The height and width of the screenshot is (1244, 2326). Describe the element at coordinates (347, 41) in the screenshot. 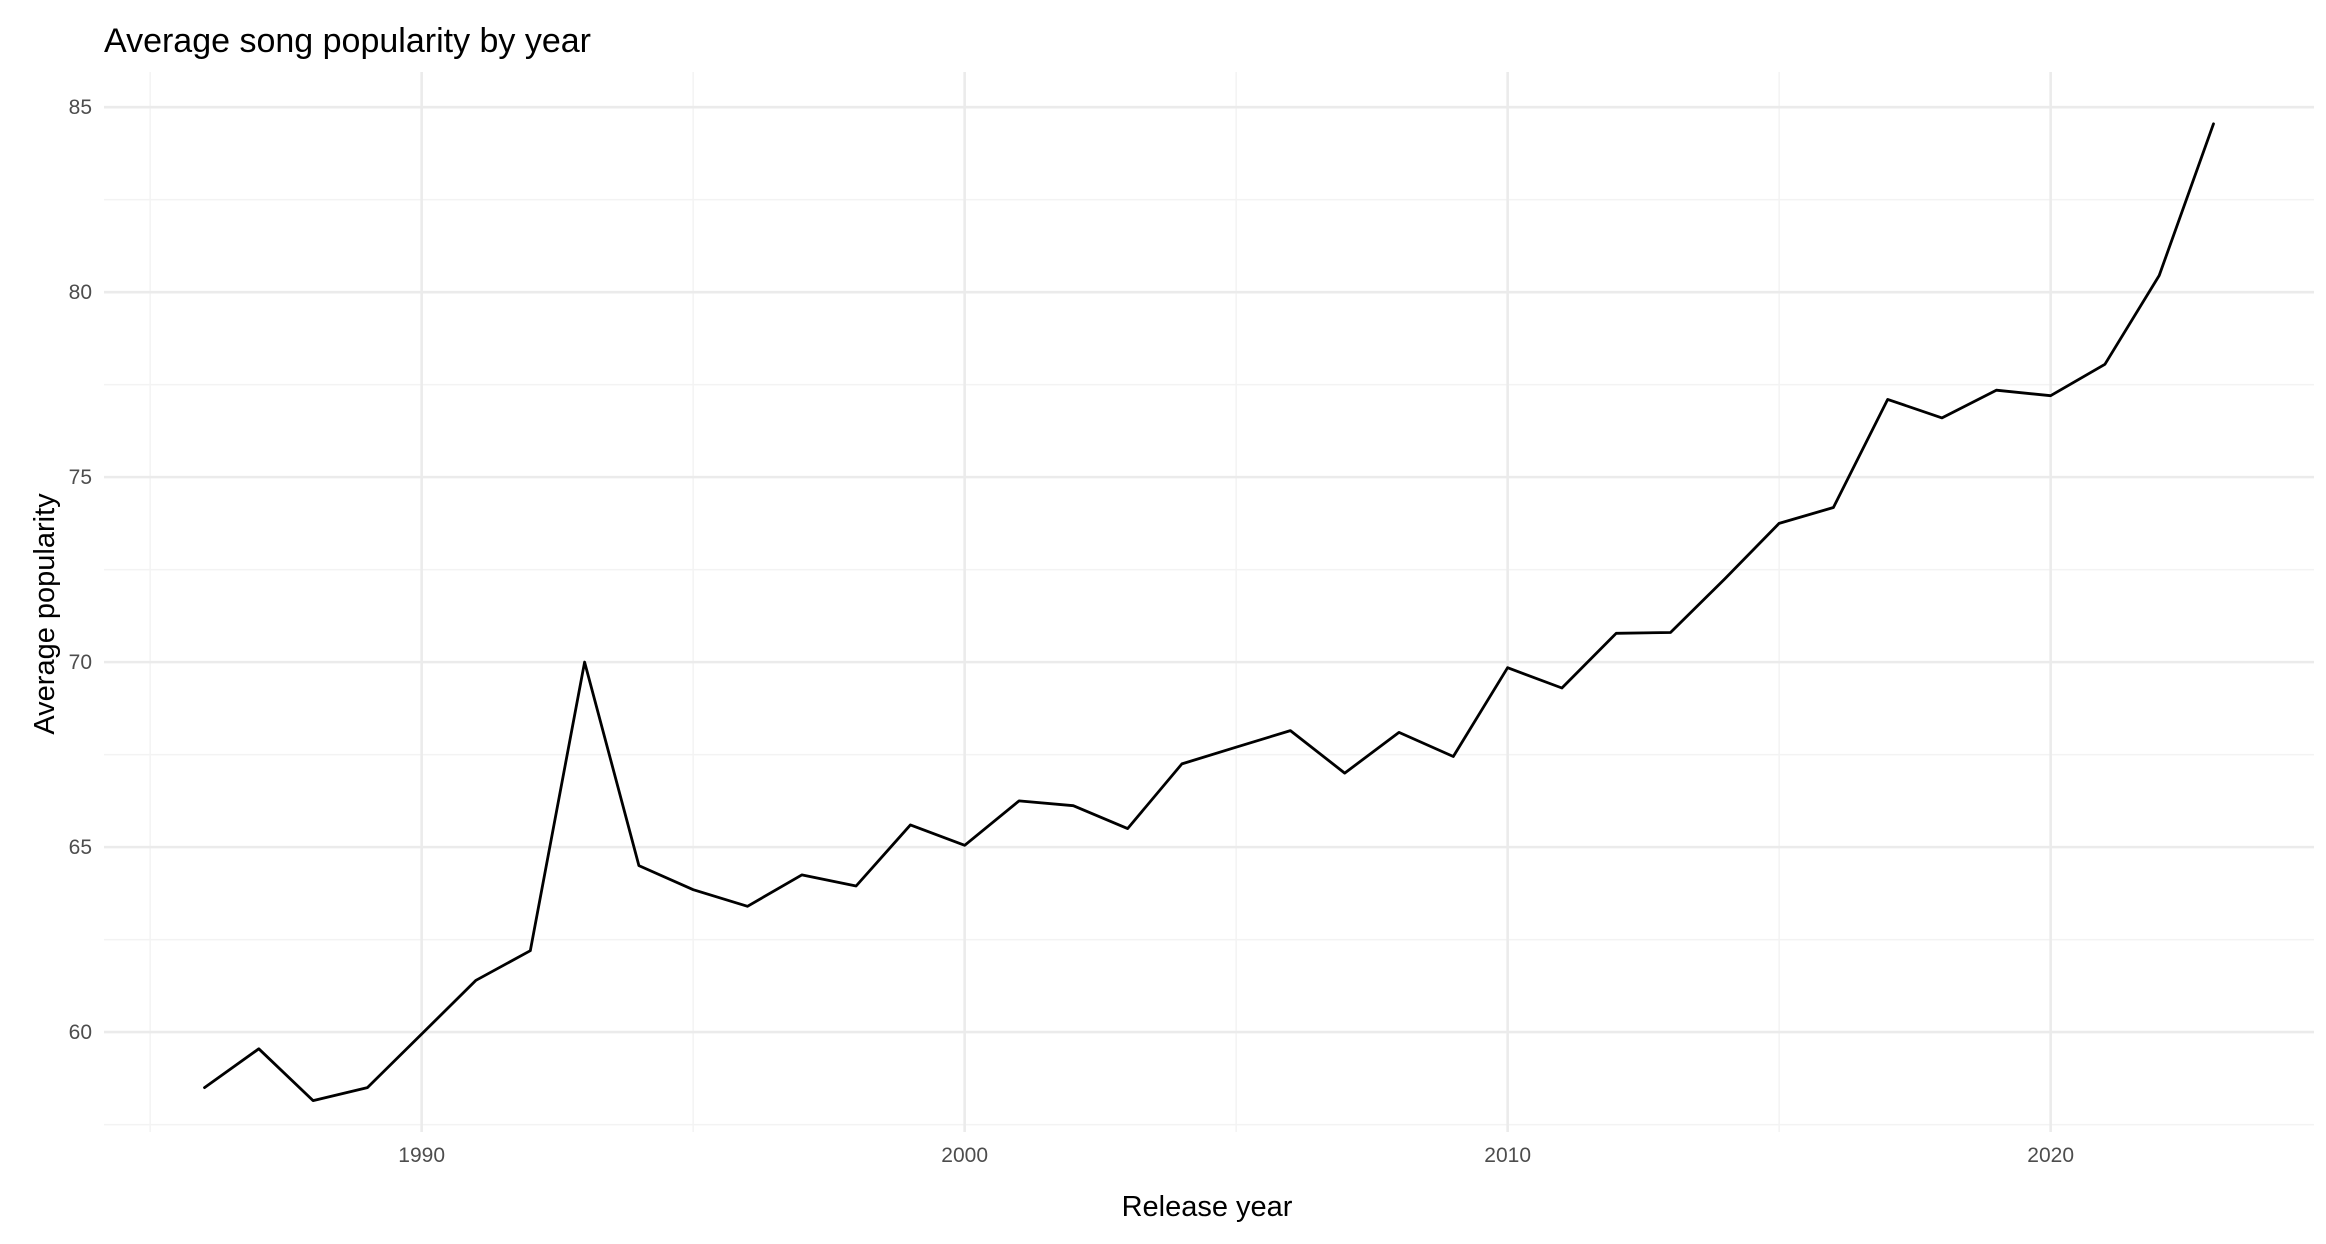

I see `chart-title: Average song popularity by year` at that location.